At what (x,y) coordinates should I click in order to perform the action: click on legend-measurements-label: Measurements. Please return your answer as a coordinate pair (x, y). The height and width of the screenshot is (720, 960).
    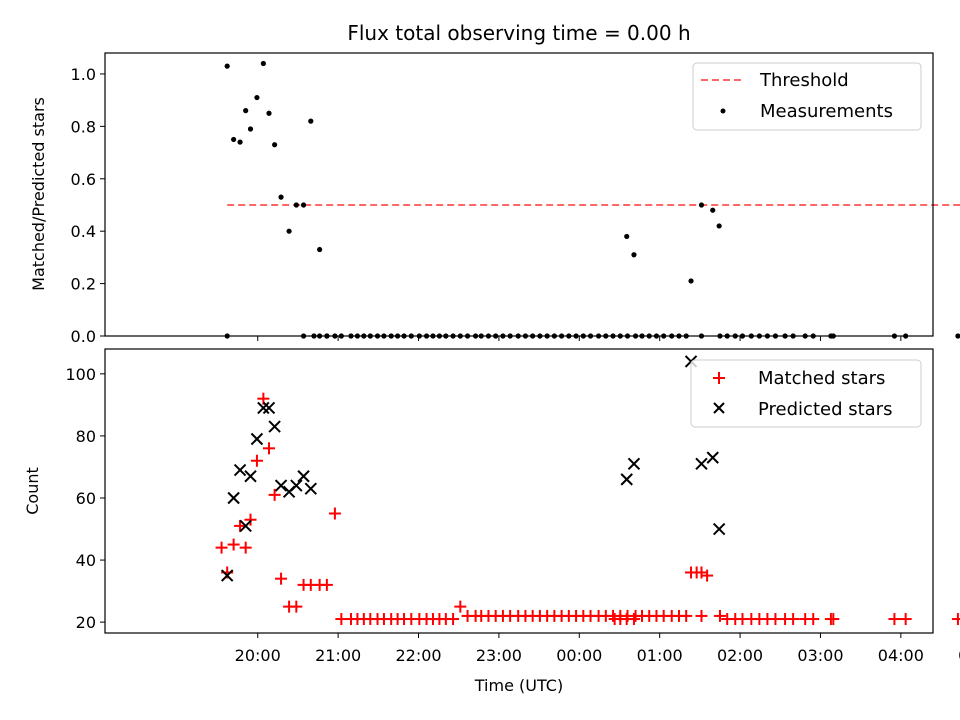
    Looking at the image, I should click on (826, 111).